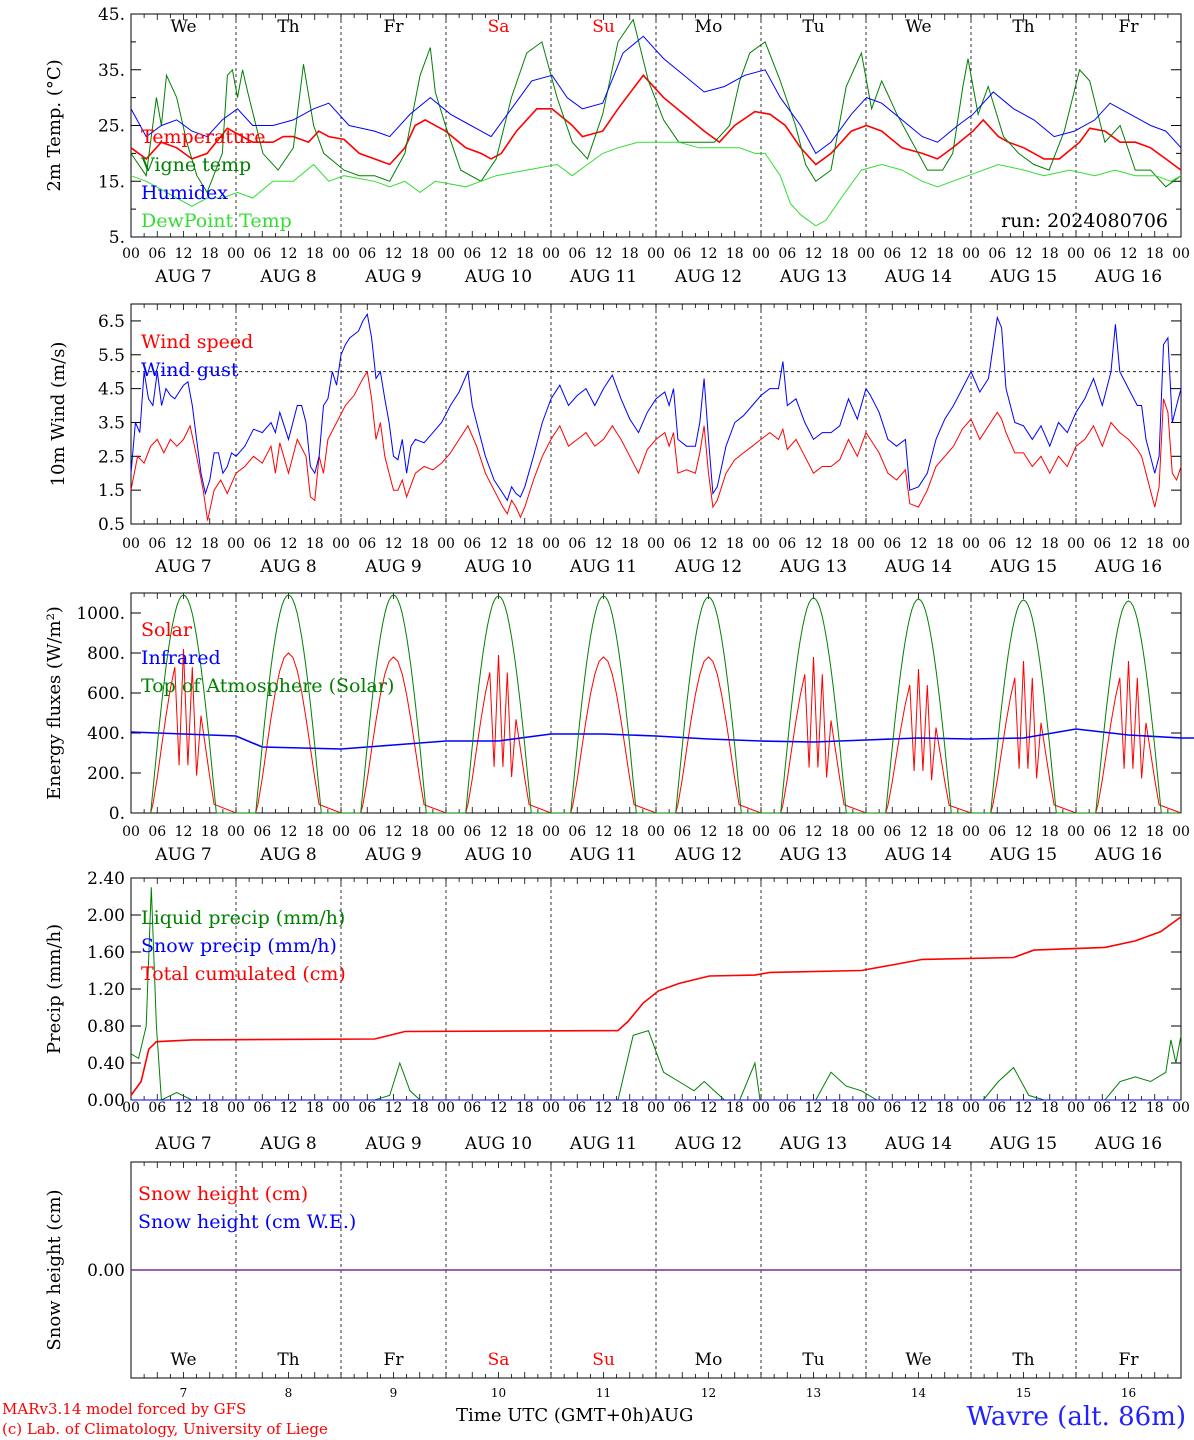 This screenshot has height=1440, width=1194. What do you see at coordinates (813, 567) in the screenshot?
I see `date-label: AUG 13` at bounding box center [813, 567].